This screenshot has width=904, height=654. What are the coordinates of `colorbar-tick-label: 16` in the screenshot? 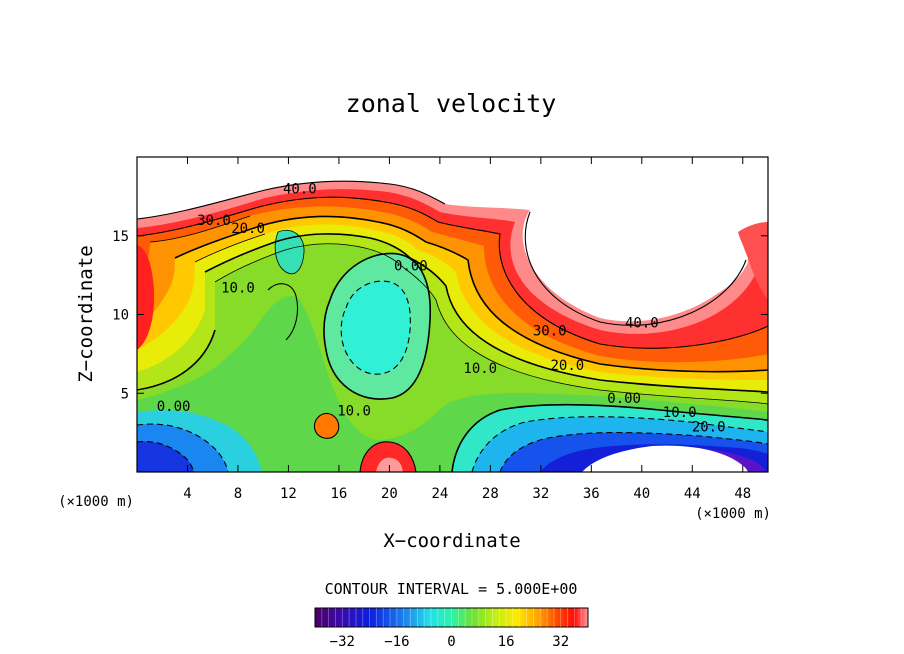 It's located at (506, 642).